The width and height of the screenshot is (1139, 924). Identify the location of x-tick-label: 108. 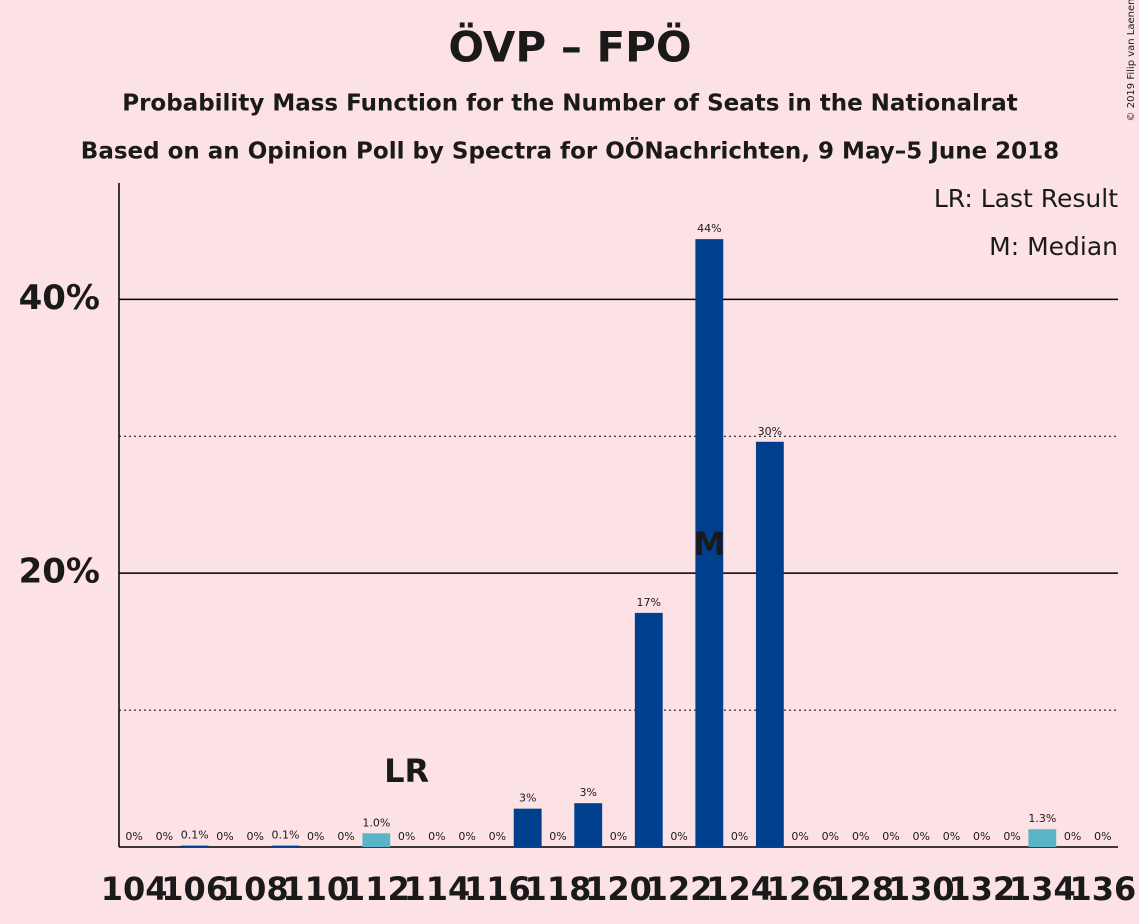
(255, 889).